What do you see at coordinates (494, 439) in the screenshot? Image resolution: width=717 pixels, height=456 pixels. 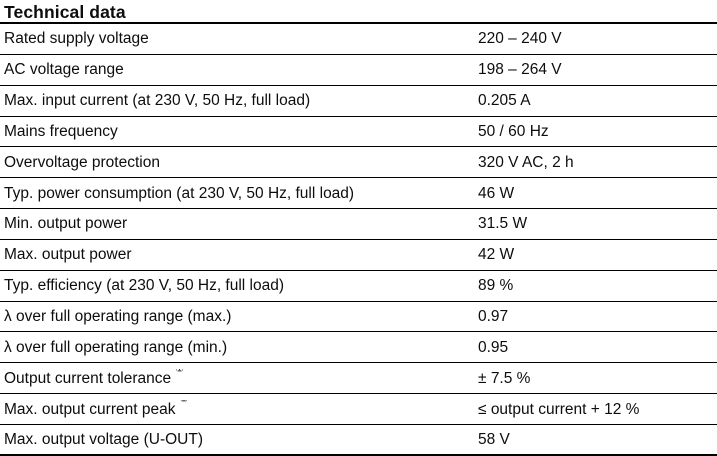 I see `row-value: 58 V` at bounding box center [494, 439].